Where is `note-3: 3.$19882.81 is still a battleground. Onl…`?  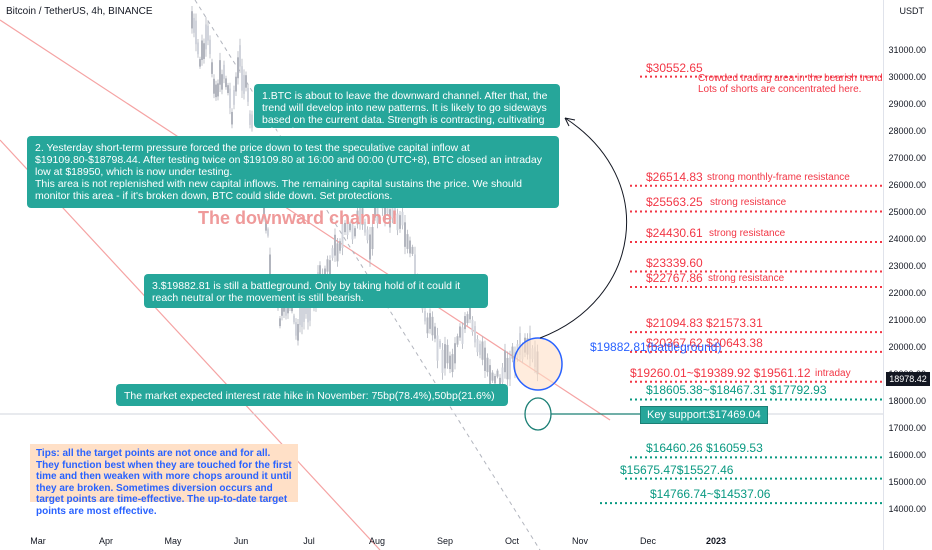 note-3: 3.$19882.81 is still a battleground. Onl… is located at coordinates (316, 291).